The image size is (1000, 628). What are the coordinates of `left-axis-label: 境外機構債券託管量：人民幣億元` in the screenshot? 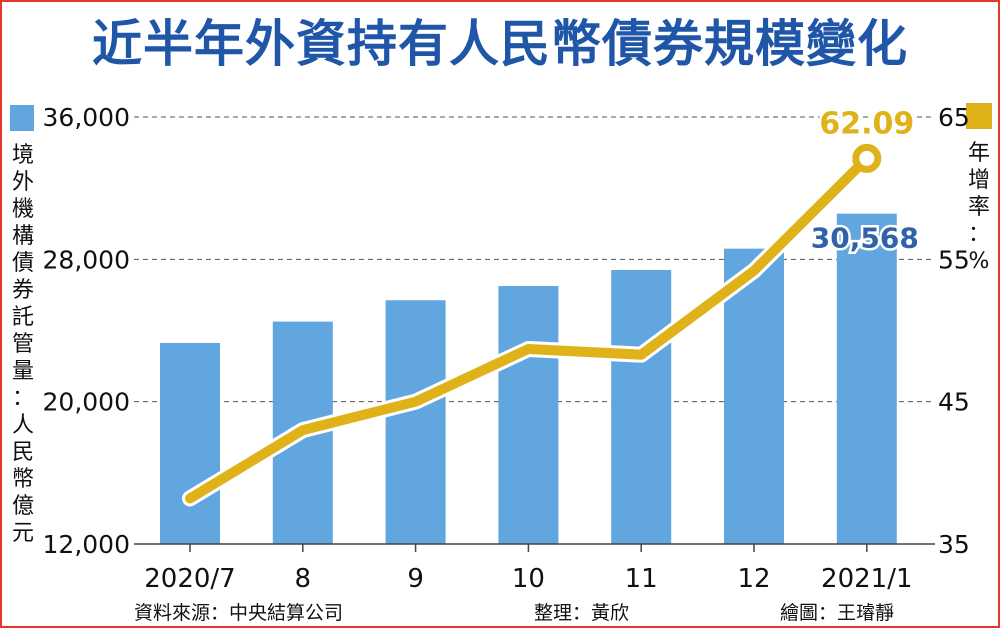 It's located at (23, 344).